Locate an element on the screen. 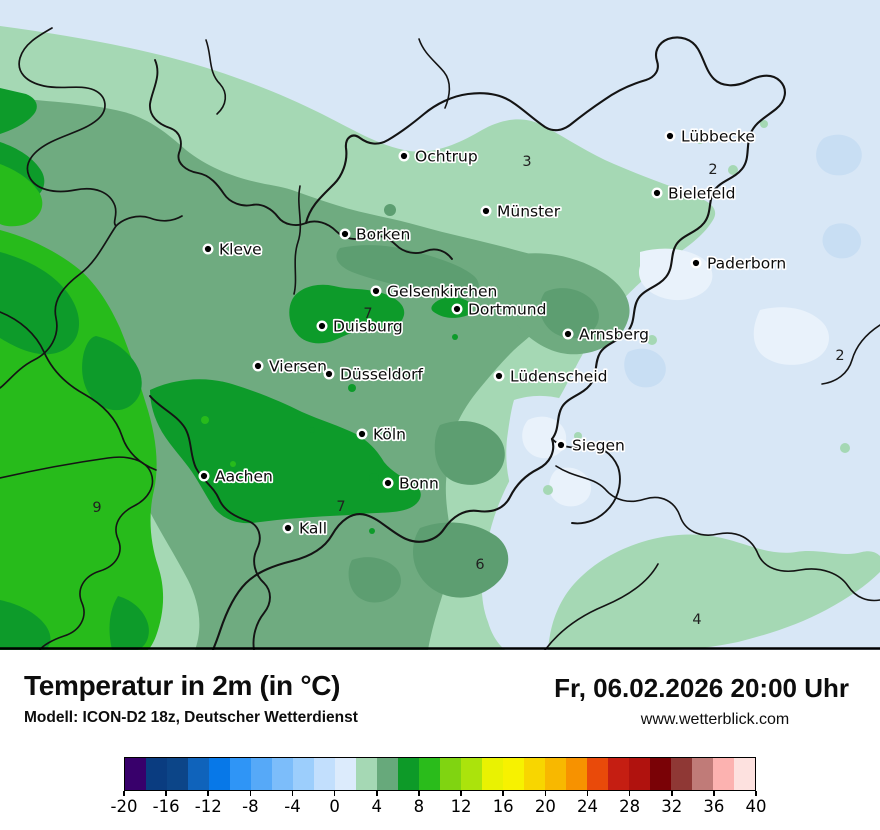  colorbar-segment-26C is located at coordinates (618, 774).